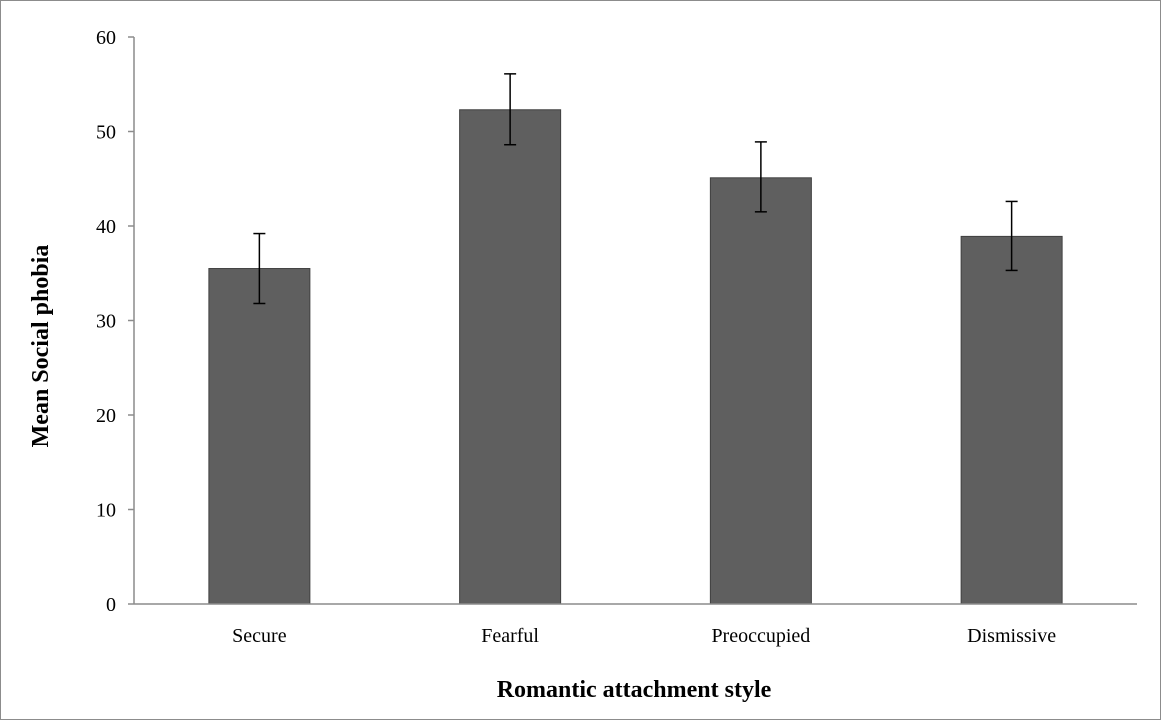 This screenshot has width=1161, height=721. What do you see at coordinates (259, 268) in the screenshot?
I see `error-bar-secure` at bounding box center [259, 268].